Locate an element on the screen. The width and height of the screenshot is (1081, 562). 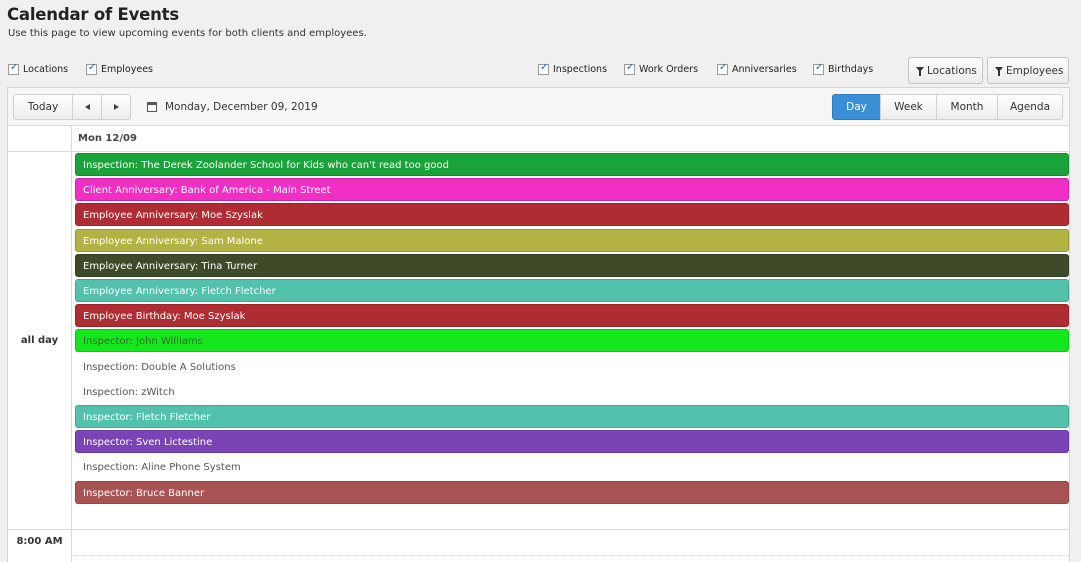
view-agenda-button: Agenda is located at coordinates (1030, 107).